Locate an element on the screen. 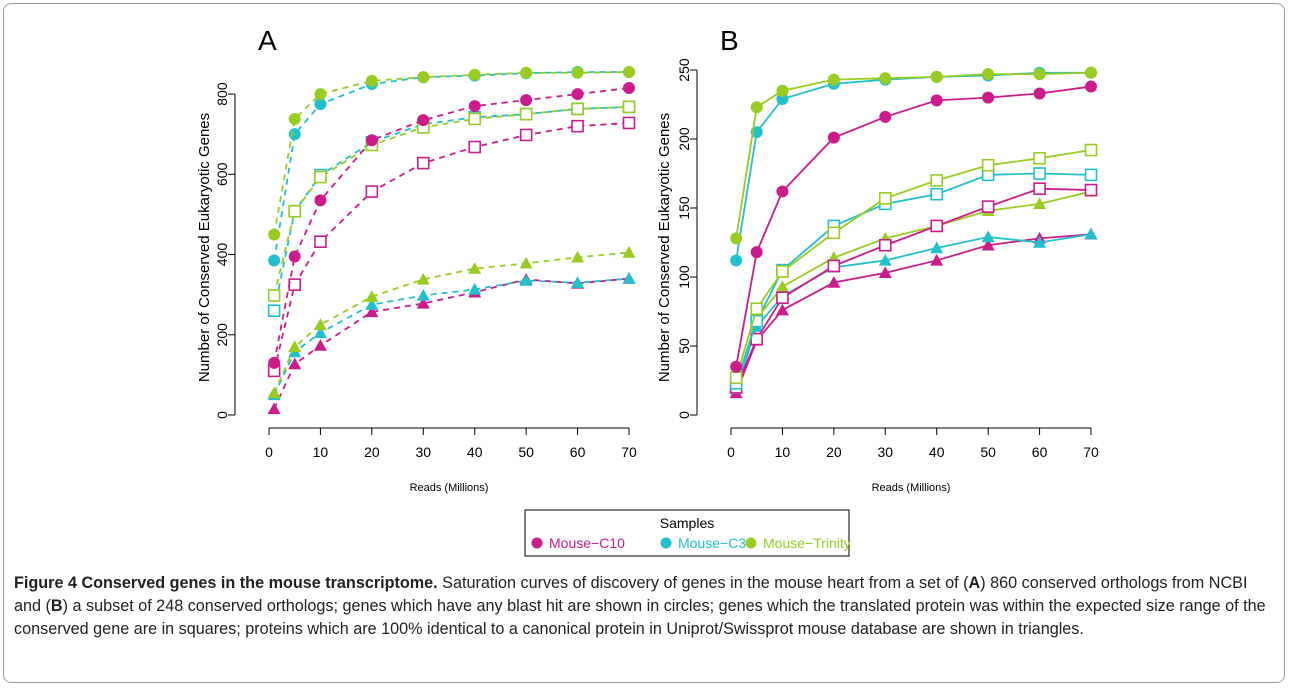 Image resolution: width=1290 pixels, height=688 pixels. y-tick-label: 250 is located at coordinates (684, 70).